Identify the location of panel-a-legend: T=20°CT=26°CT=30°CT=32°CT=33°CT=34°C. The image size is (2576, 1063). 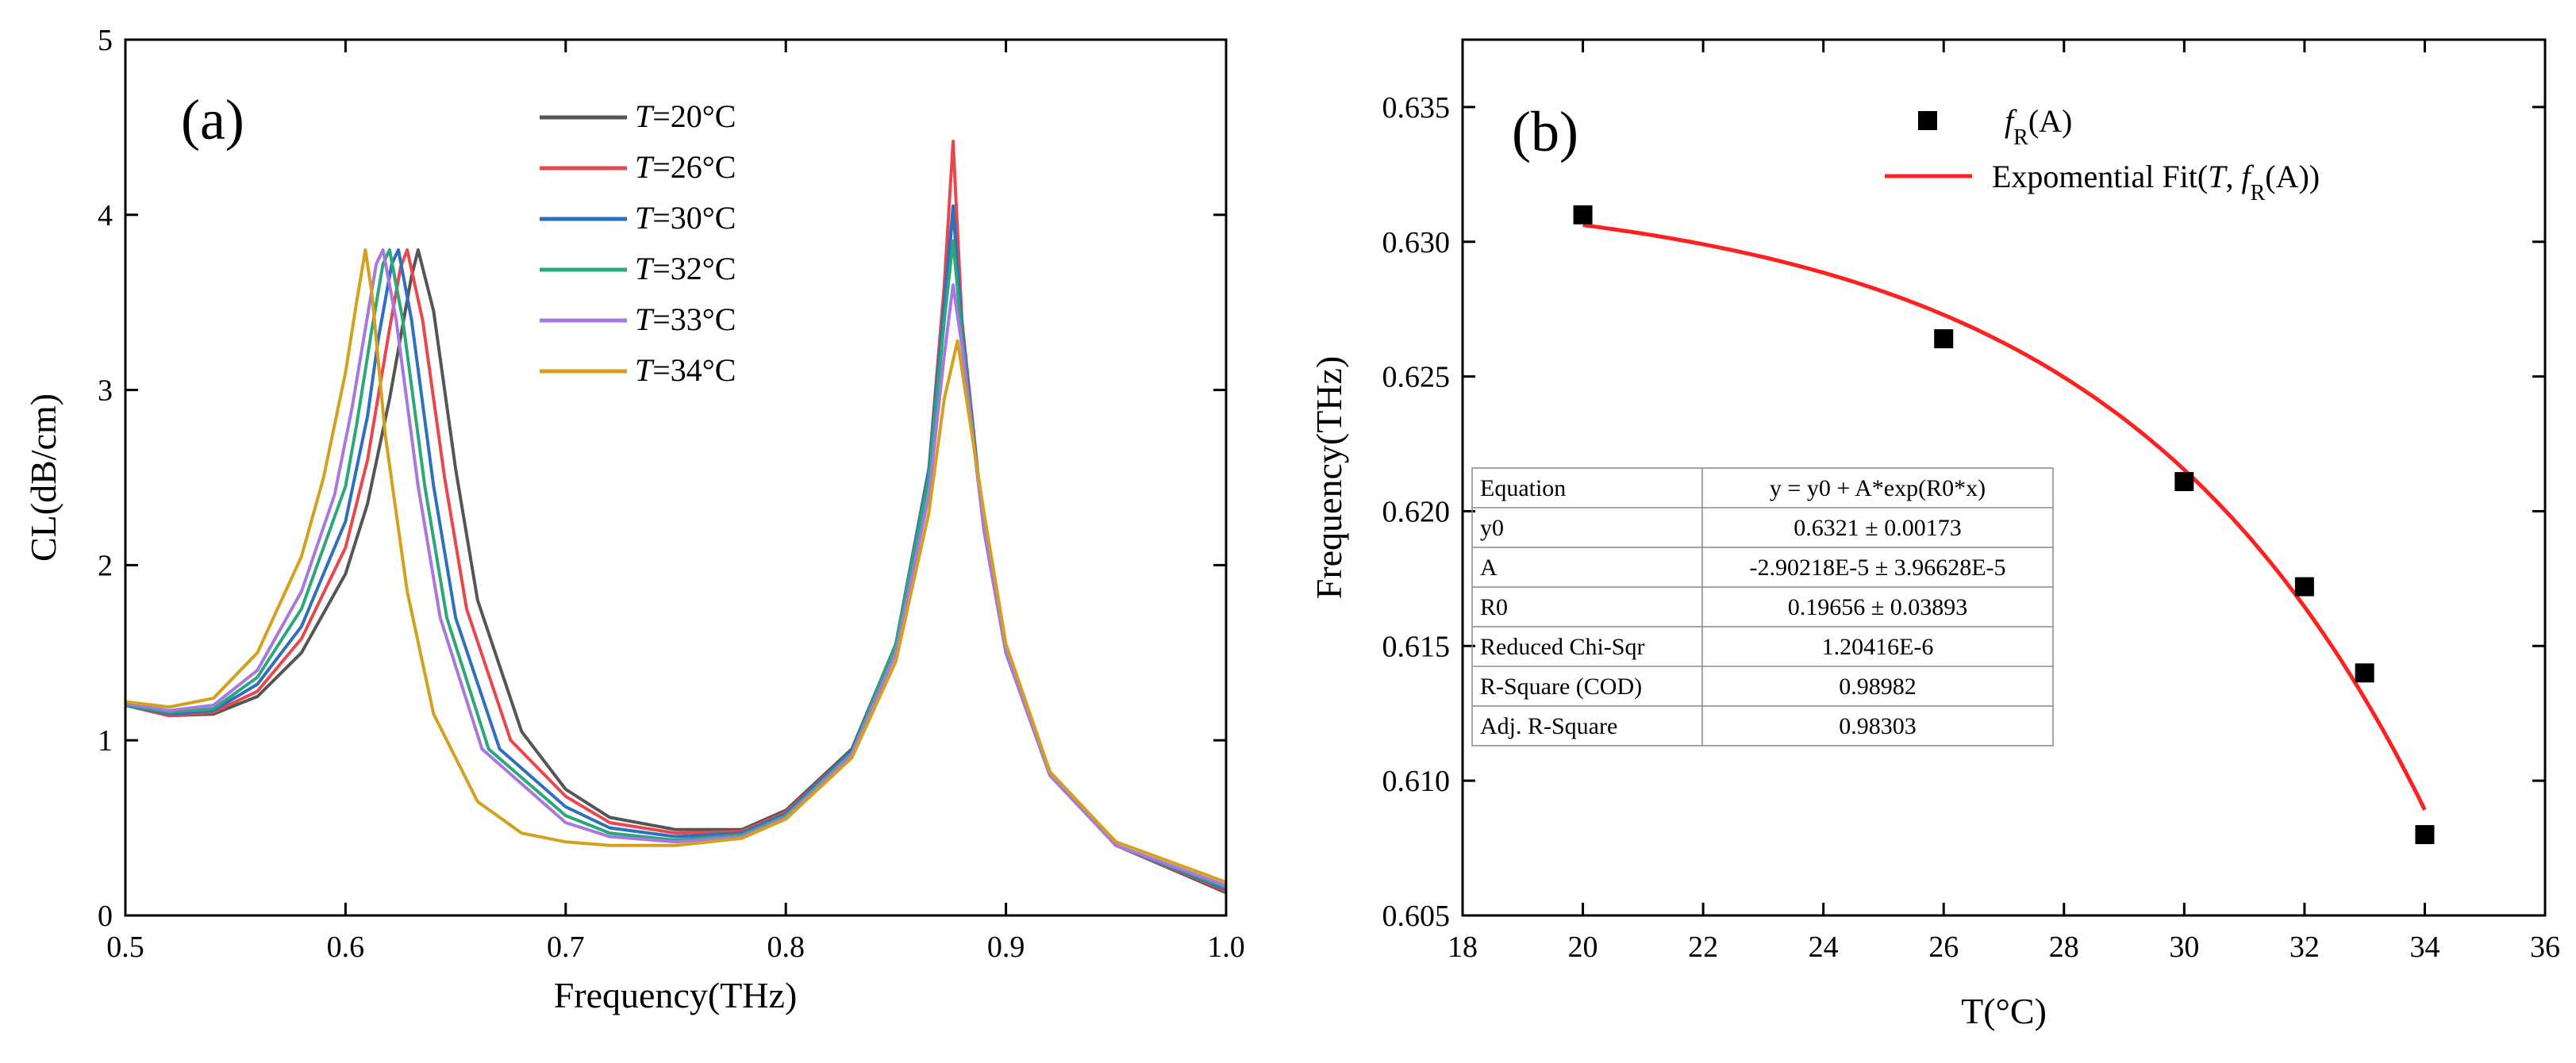
(638, 243).